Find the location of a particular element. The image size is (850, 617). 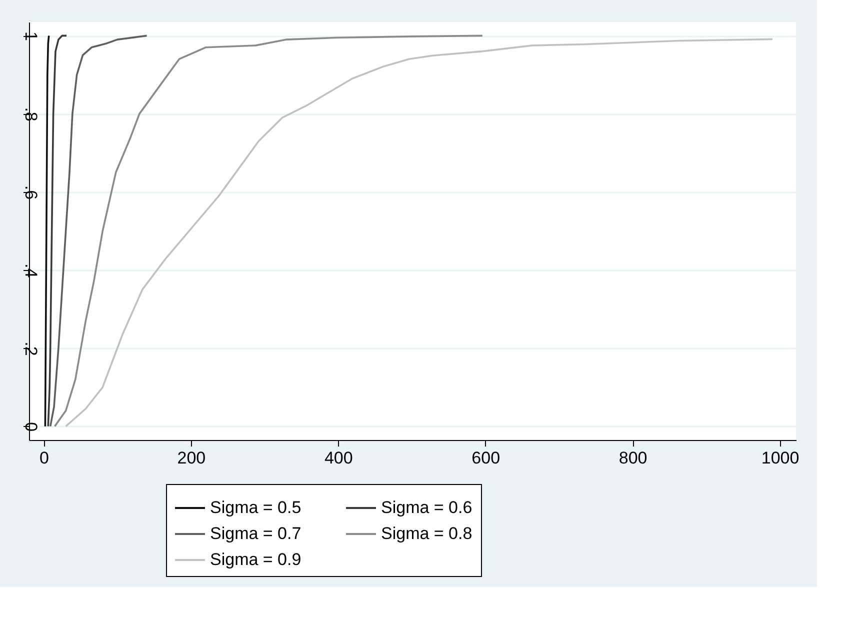

legend-label: Sigma = 0.6 is located at coordinates (426, 507).